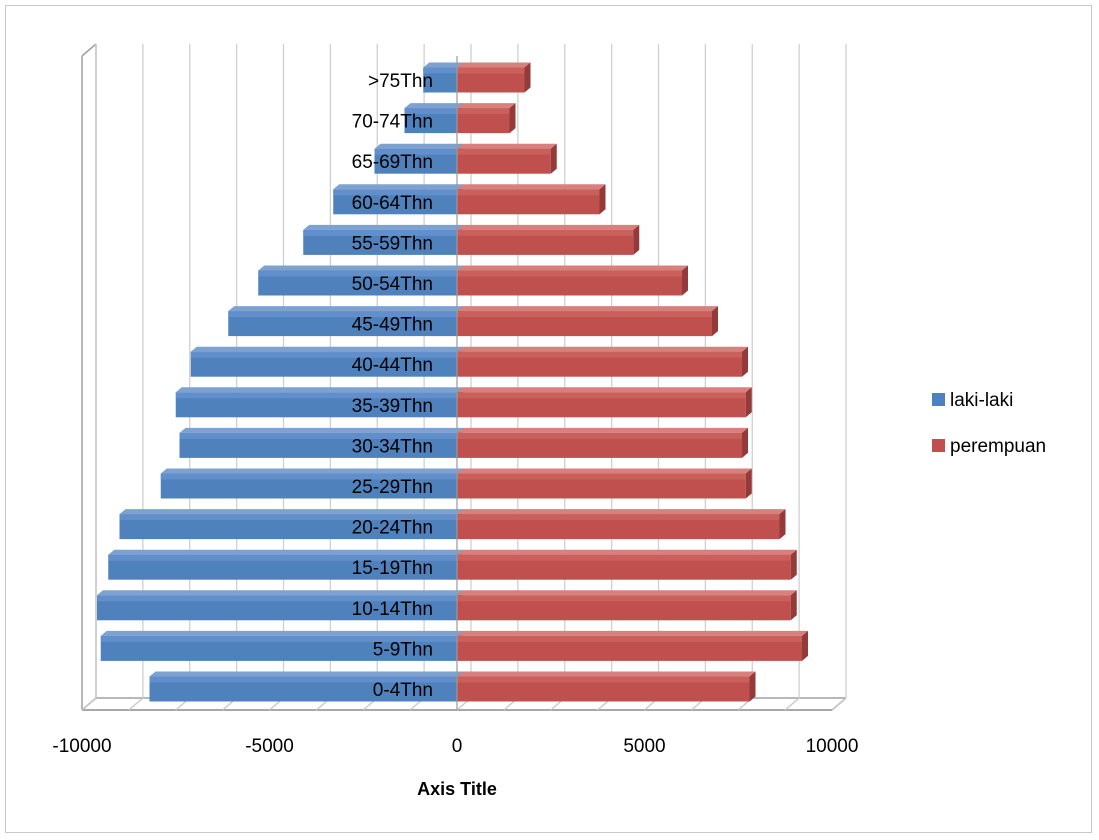  I want to click on category-label: 40-44Thn, so click(392, 365).